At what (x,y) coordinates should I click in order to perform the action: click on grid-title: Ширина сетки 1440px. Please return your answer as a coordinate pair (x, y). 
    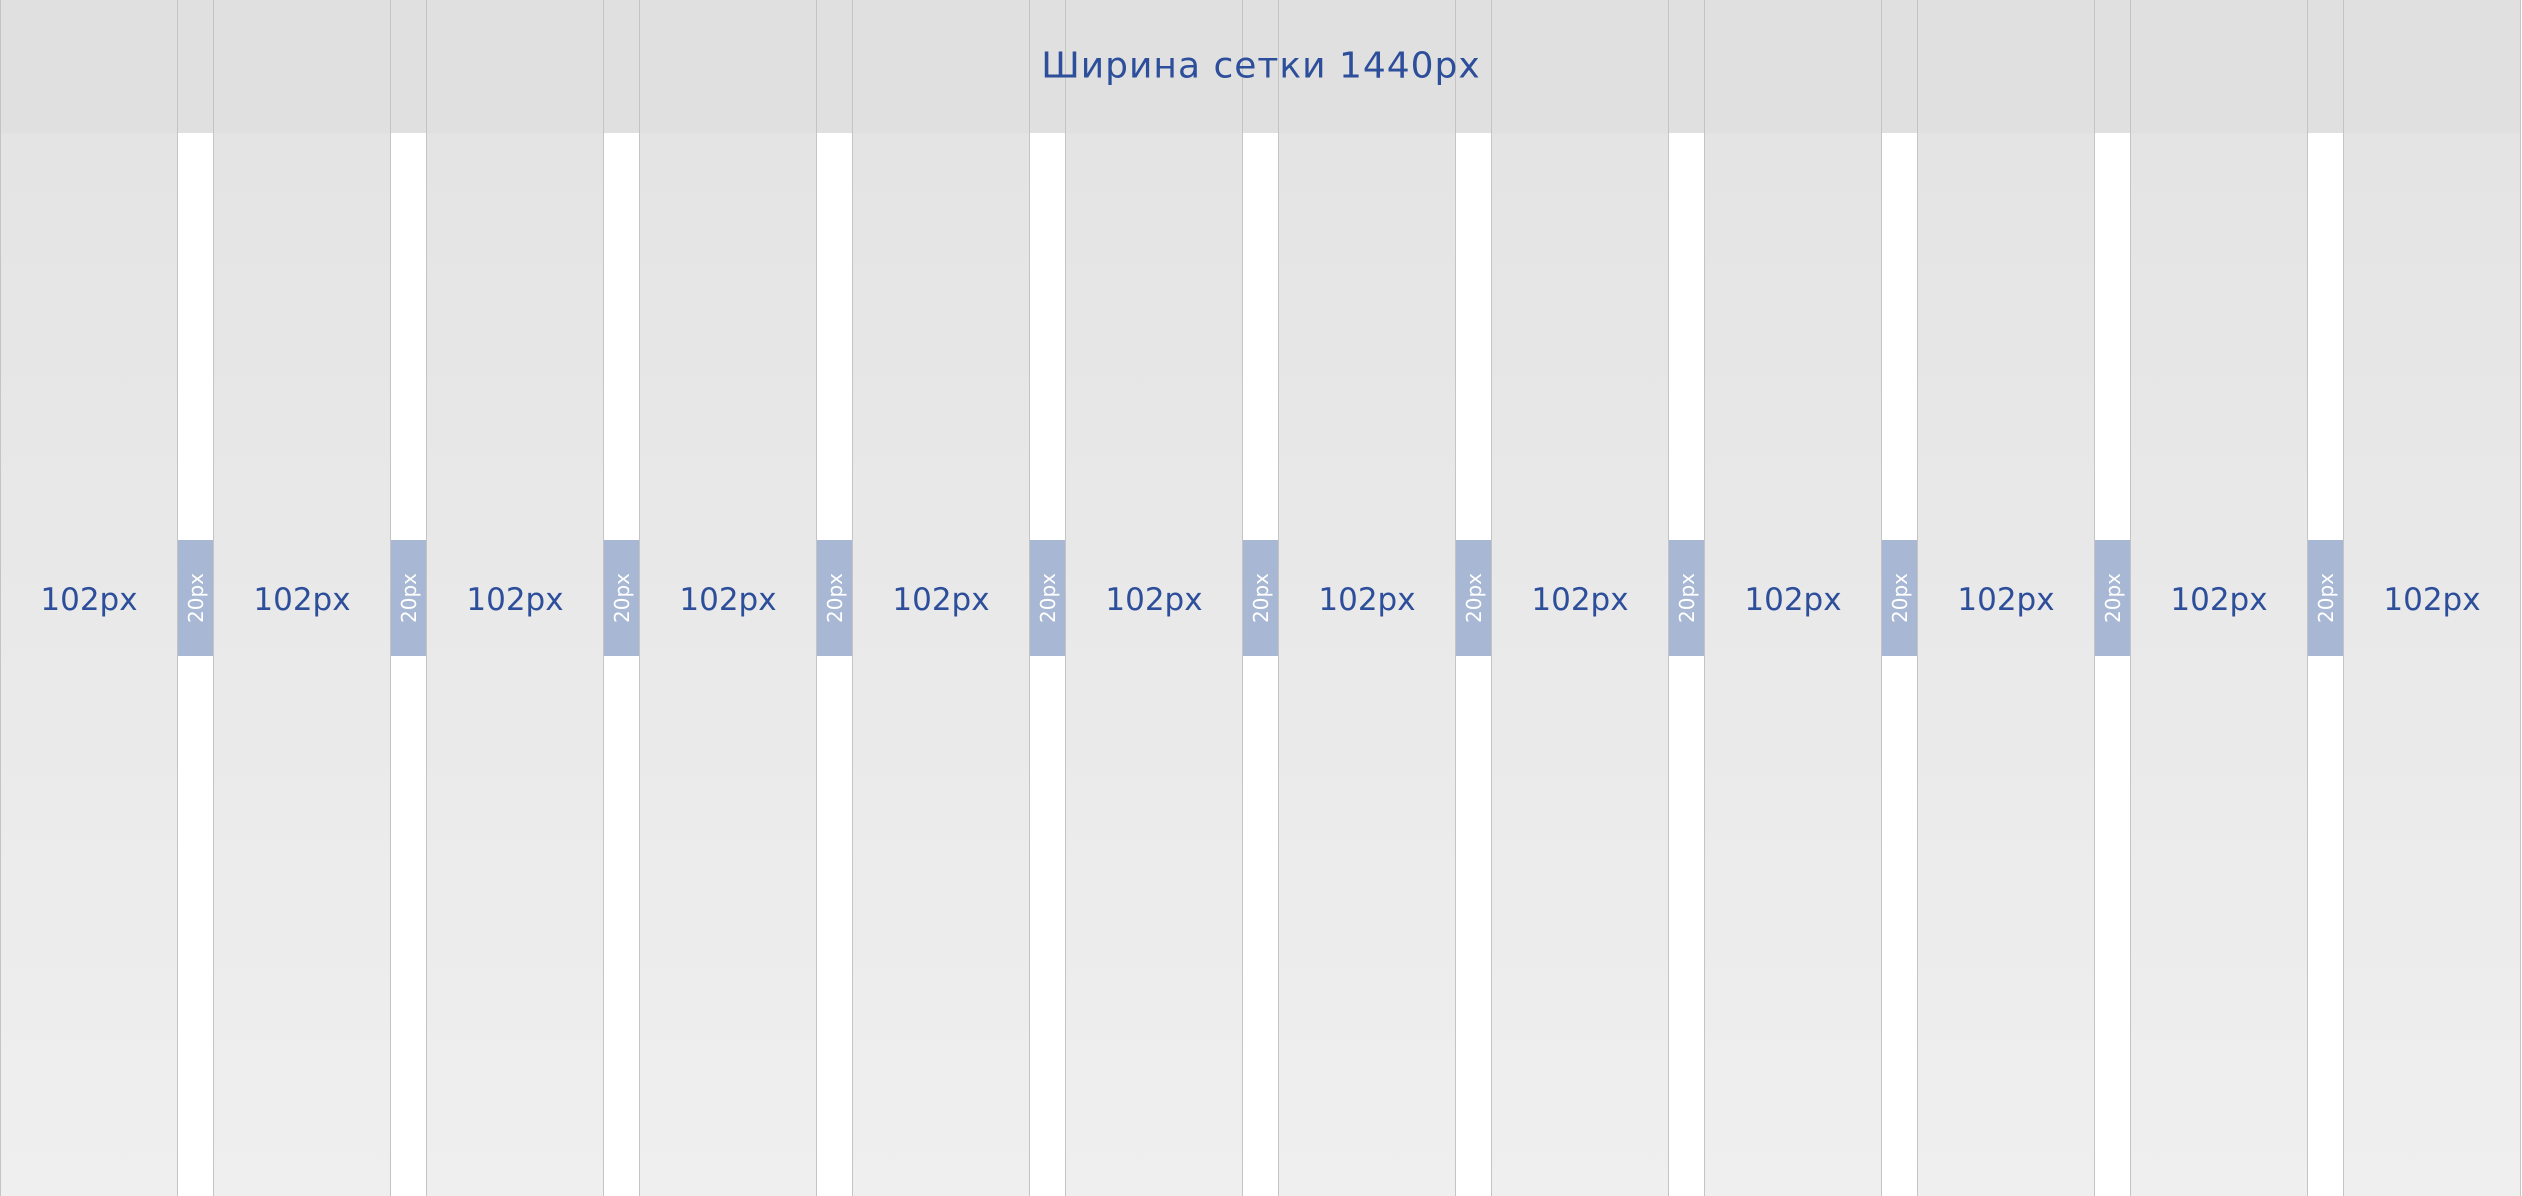
    Looking at the image, I should click on (1261, 66).